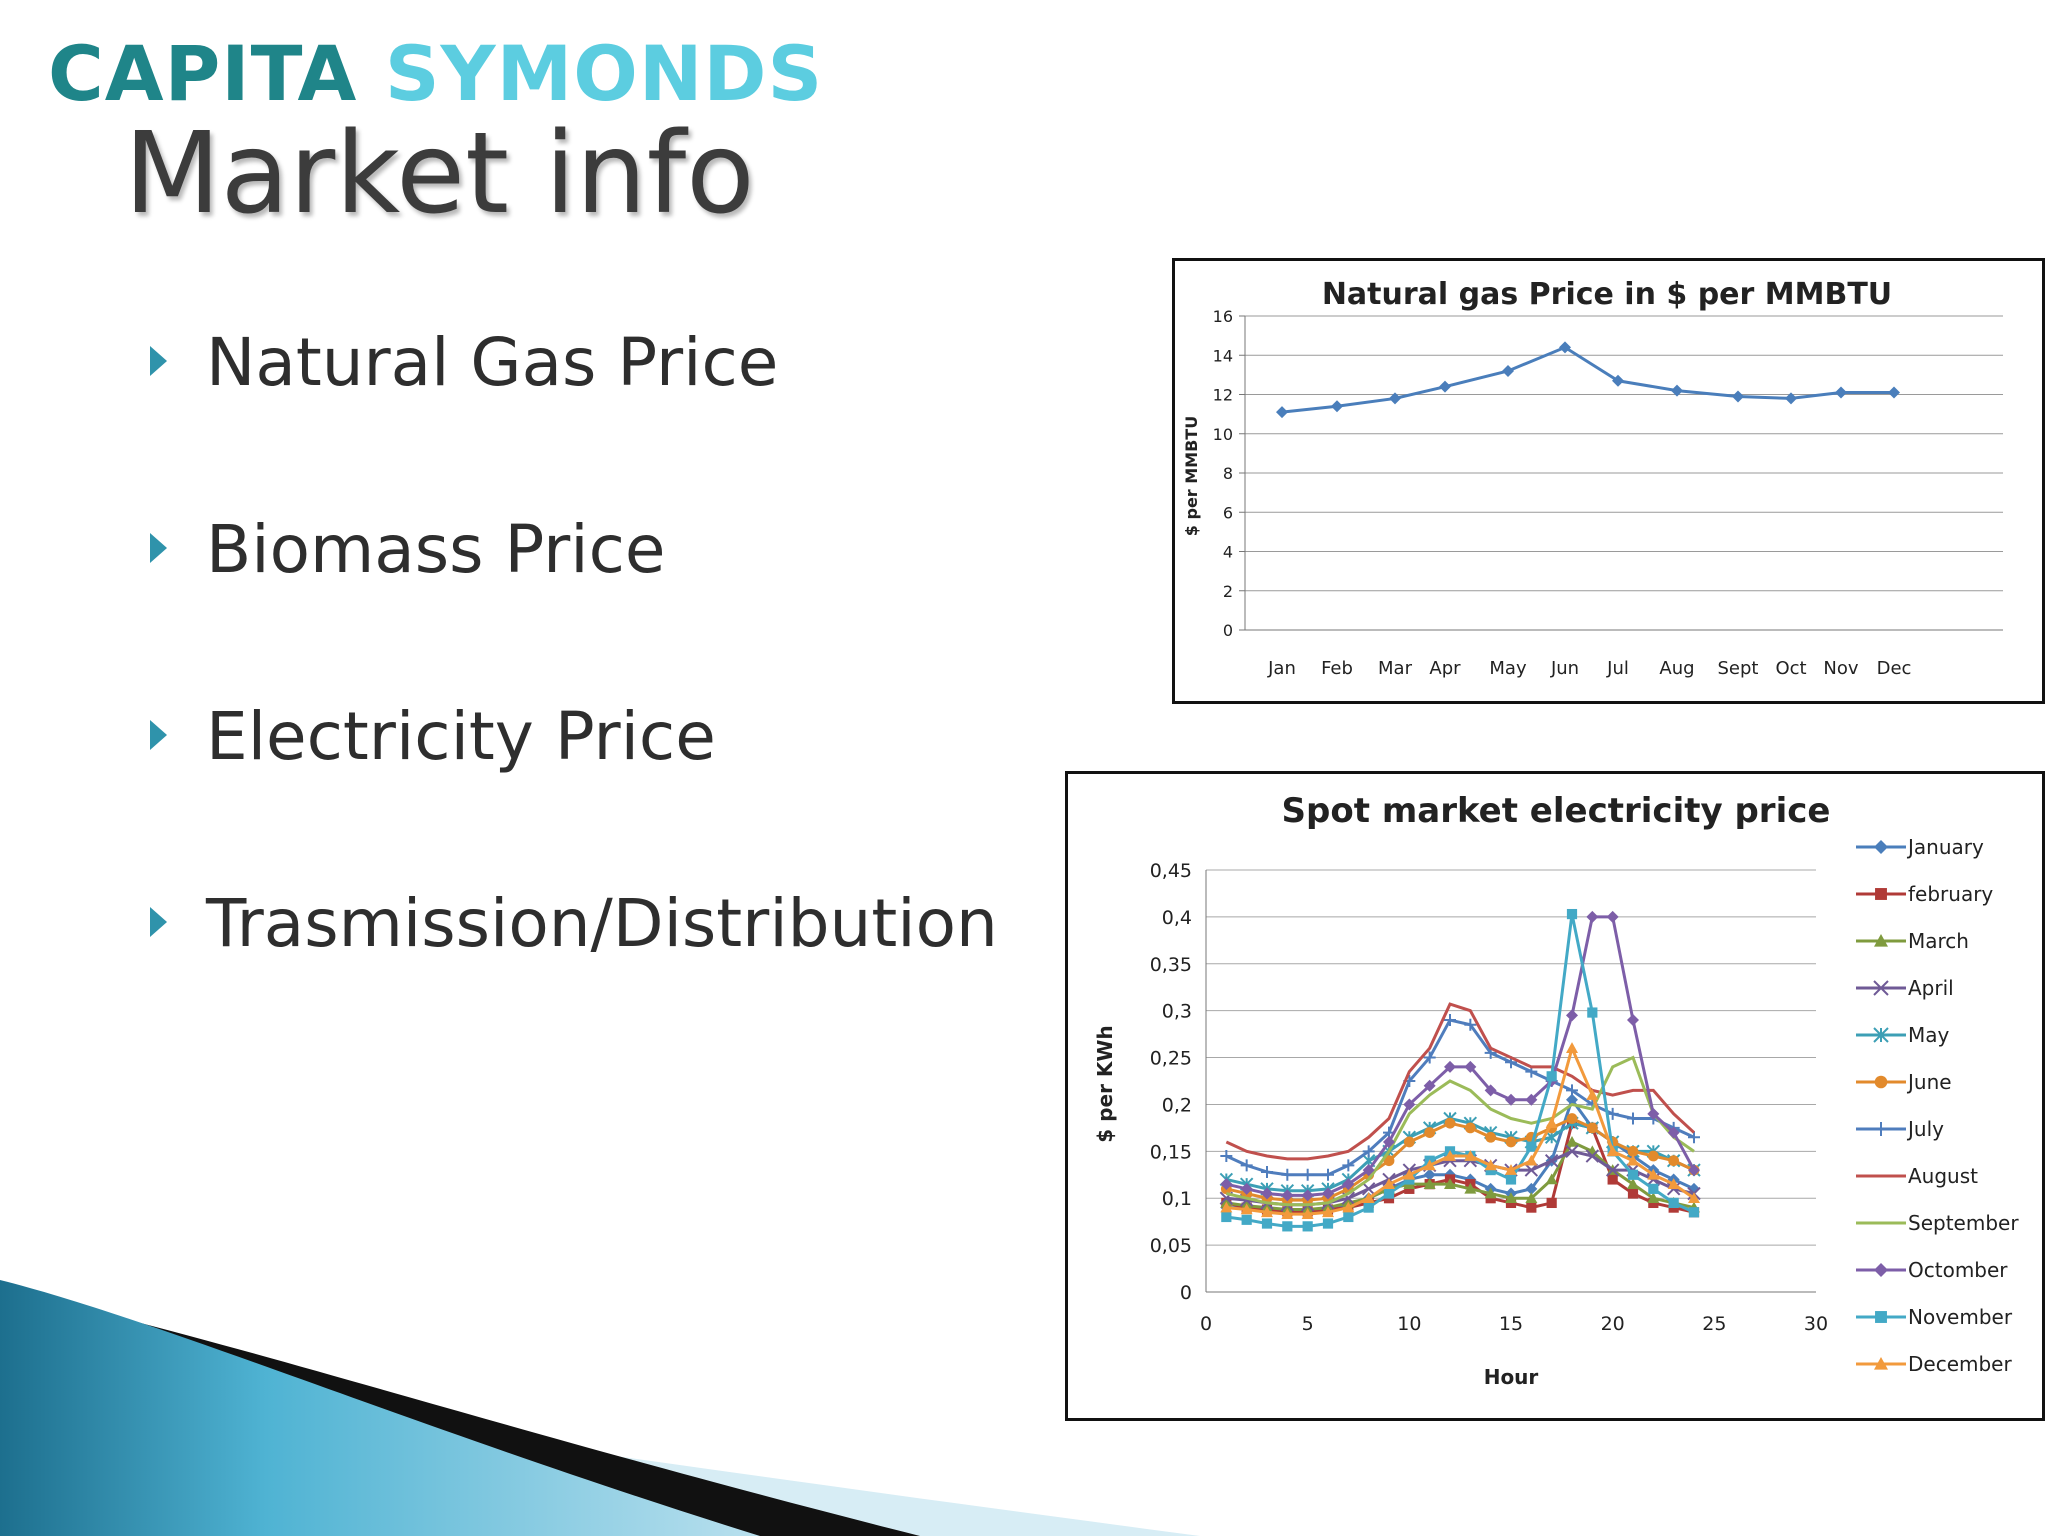  I want to click on legend-item: March, so click(1912, 941).